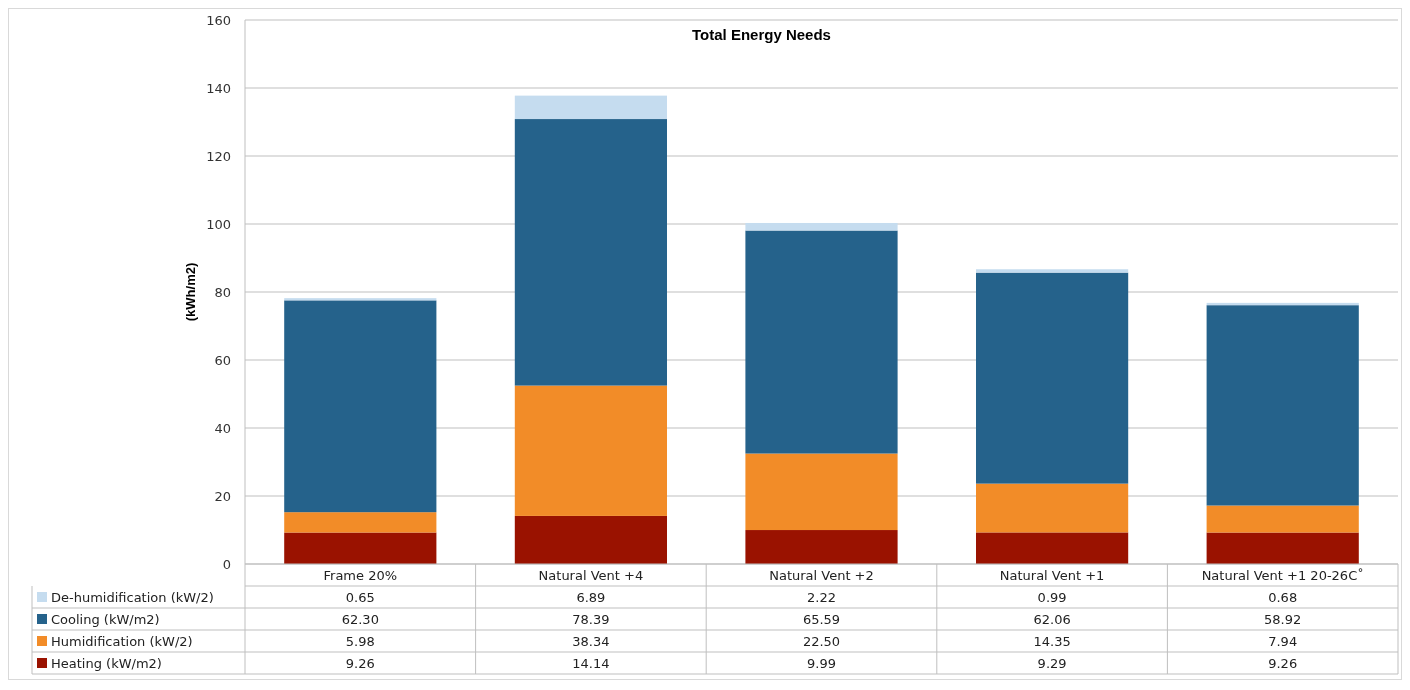 The height and width of the screenshot is (690, 1410). I want to click on x-tick-label: Natural Vent +1, so click(1052, 575).